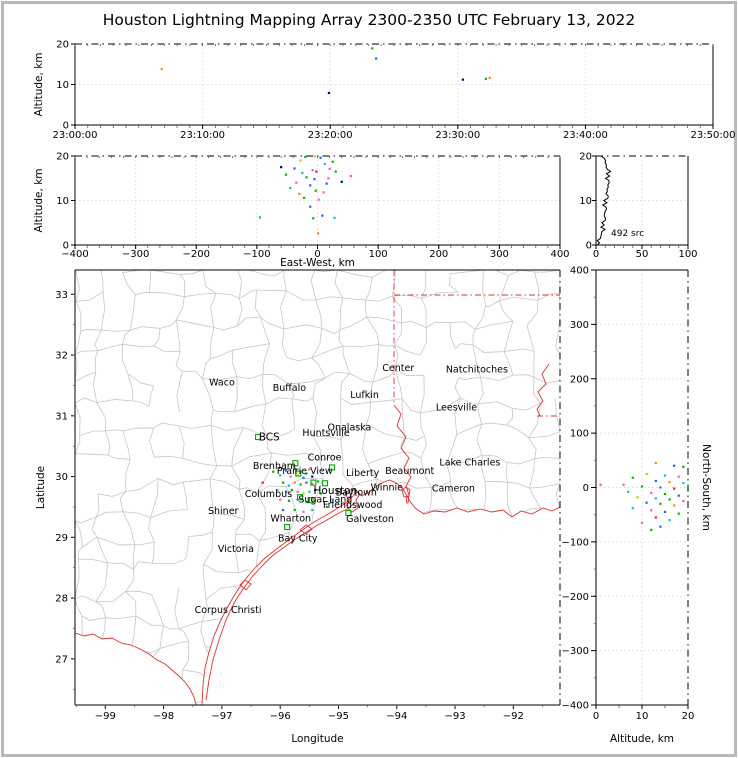 This screenshot has height=758, width=738. Describe the element at coordinates (387, 488) in the screenshot. I see `city-label-winnie: Winnie` at that location.